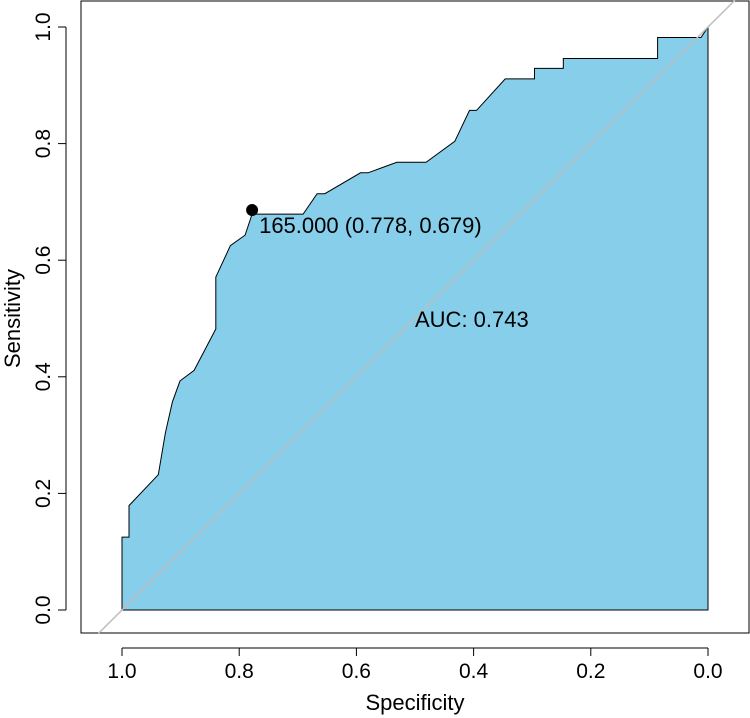  Describe the element at coordinates (472, 319) in the screenshot. I see `auc-label: AUC: 0.743` at that location.